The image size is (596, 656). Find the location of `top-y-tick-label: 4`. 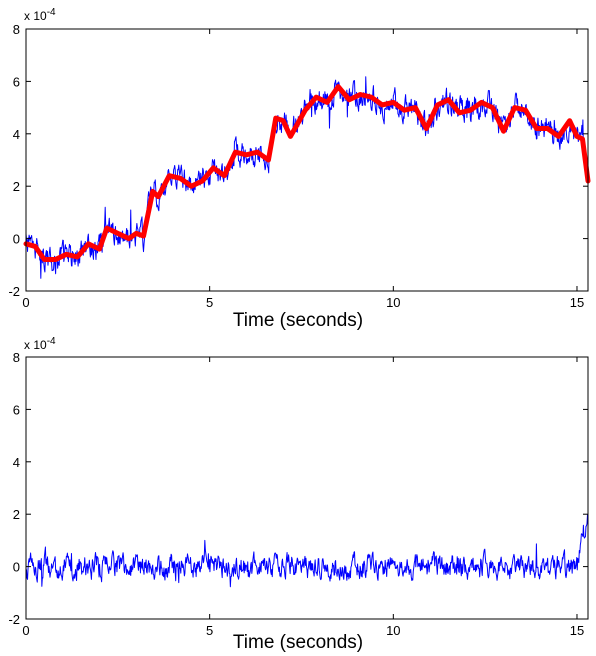

top-y-tick-label: 4 is located at coordinates (16, 134).